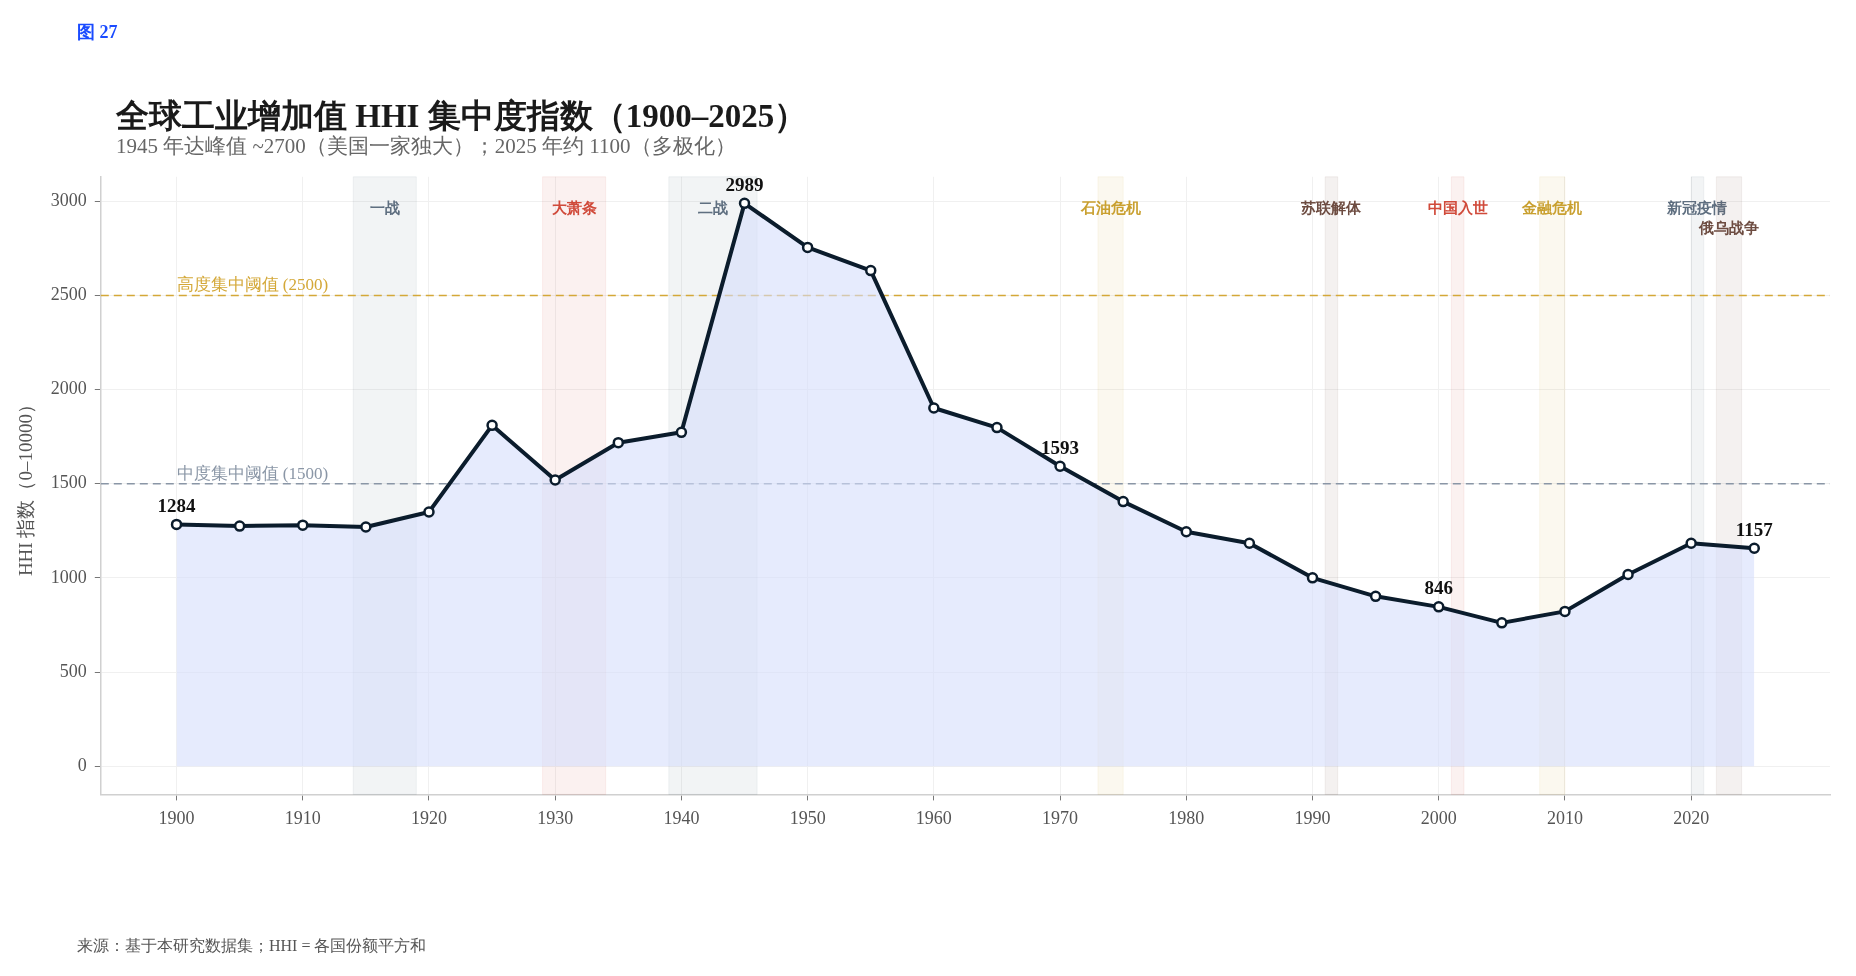 This screenshot has width=1856, height=976. I want to click on band-label: 俄乌战争, so click(1729, 227).